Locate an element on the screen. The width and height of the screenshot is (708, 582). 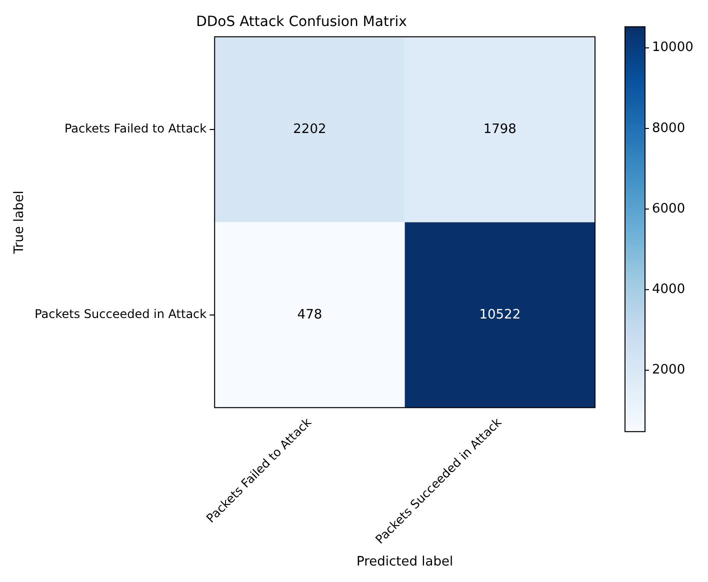
data-label: 478 is located at coordinates (309, 314).